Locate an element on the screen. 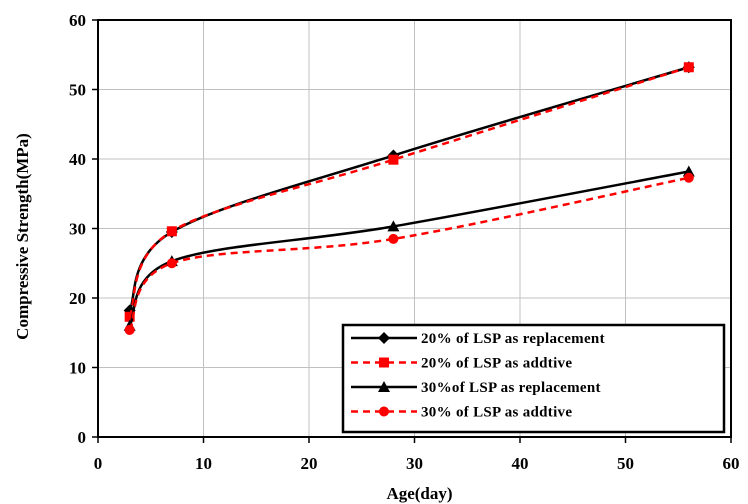  x-tick-label: 10 is located at coordinates (203, 463).